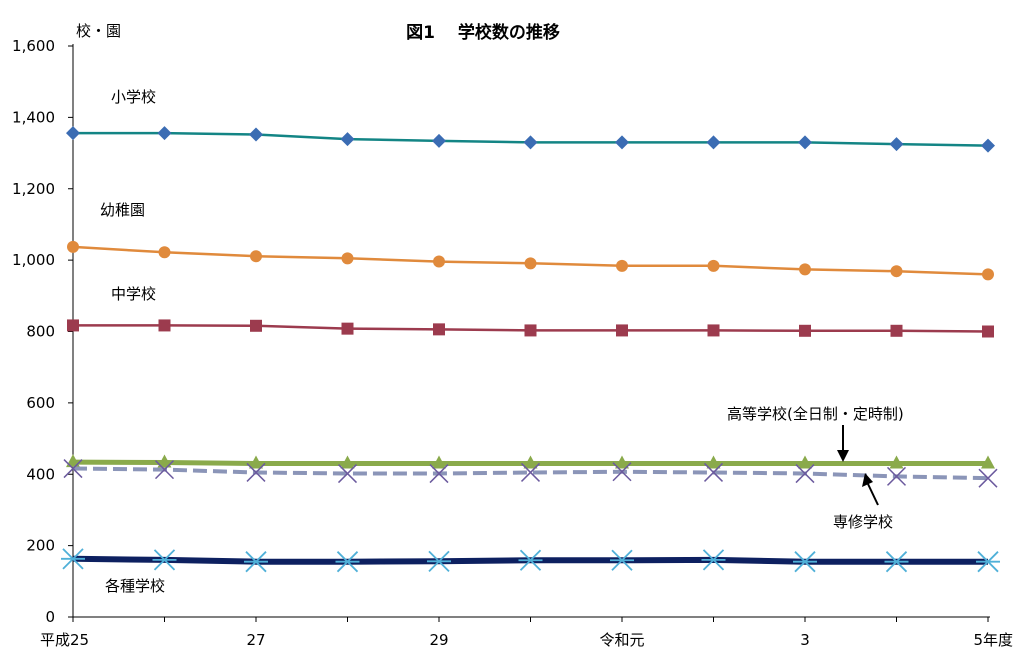  What do you see at coordinates (122, 210) in the screenshot?
I see `series-label-kindergarten: 幼稚園` at bounding box center [122, 210].